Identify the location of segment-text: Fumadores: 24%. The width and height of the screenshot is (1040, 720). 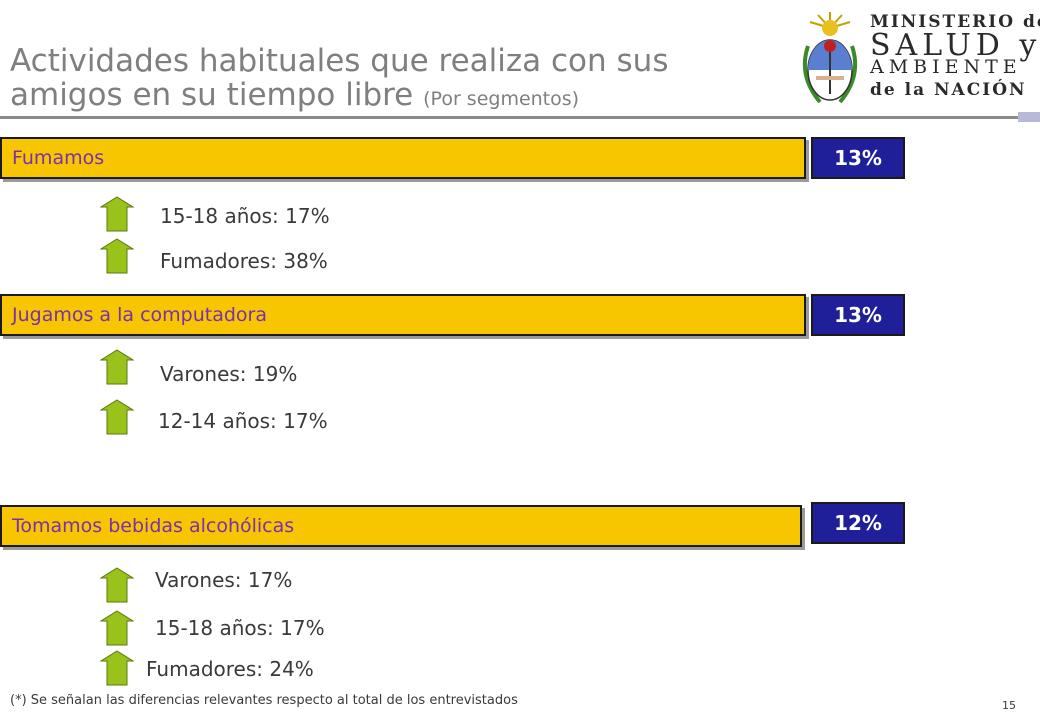
(230, 669).